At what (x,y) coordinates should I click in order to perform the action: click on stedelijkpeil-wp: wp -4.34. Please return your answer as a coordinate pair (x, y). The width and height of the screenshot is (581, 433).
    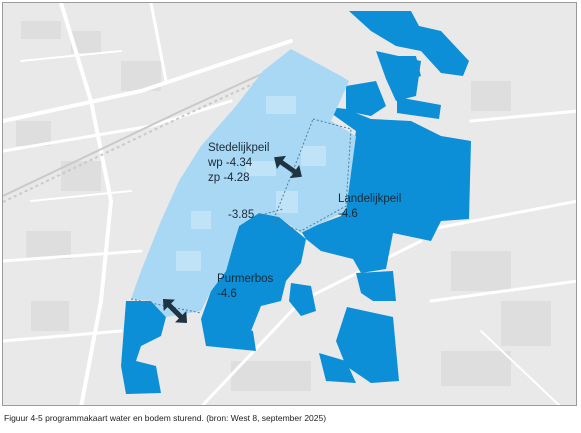
    Looking at the image, I should click on (230, 163).